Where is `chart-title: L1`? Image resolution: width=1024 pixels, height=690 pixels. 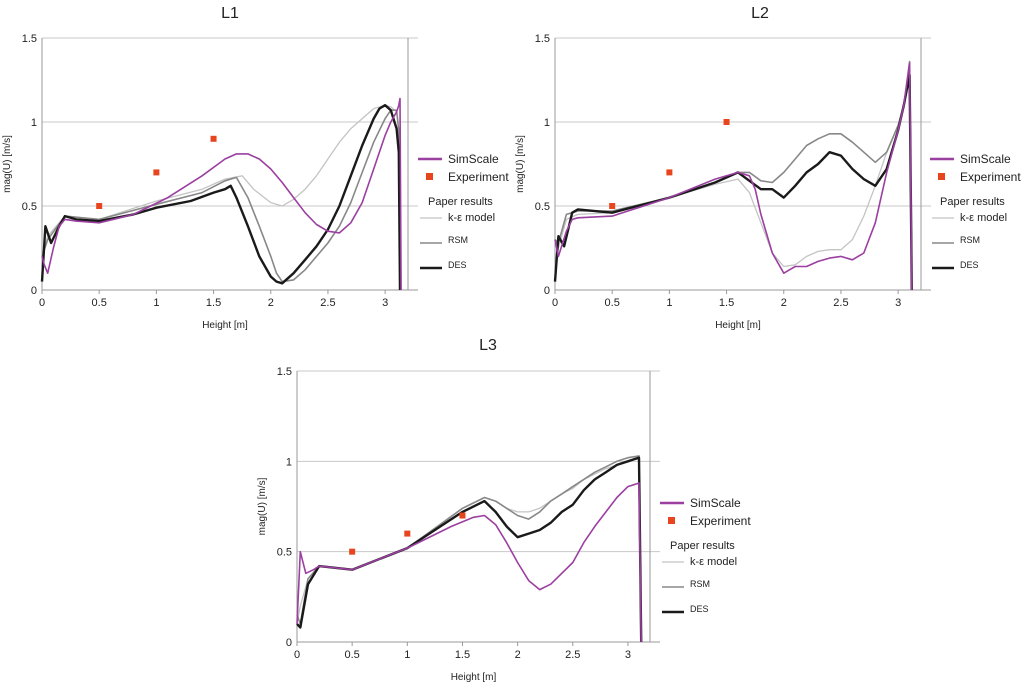 chart-title: L1 is located at coordinates (230, 13).